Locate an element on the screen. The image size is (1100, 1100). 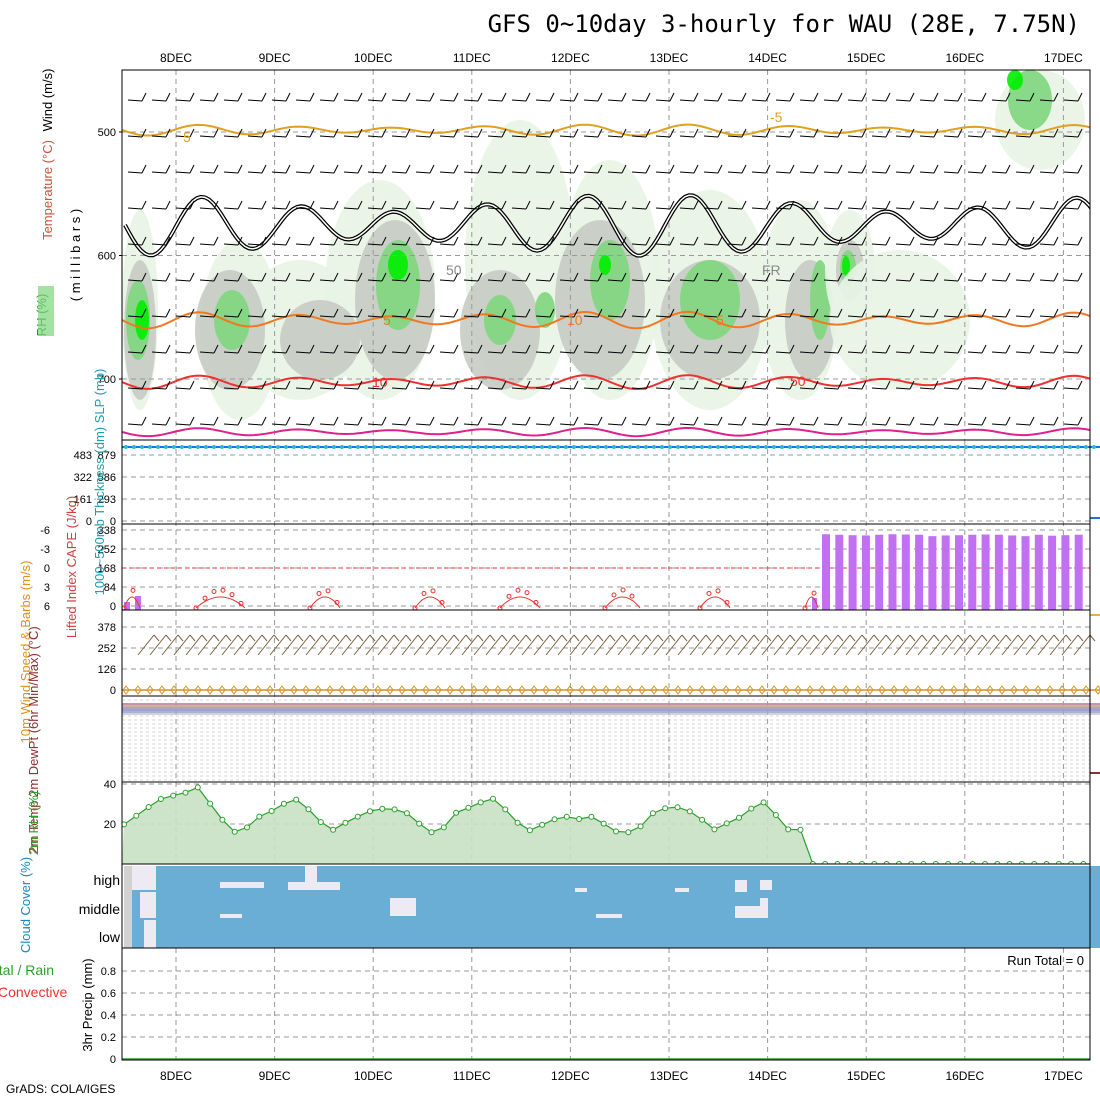
slp-ytick: 586 is located at coordinates (107, 478).